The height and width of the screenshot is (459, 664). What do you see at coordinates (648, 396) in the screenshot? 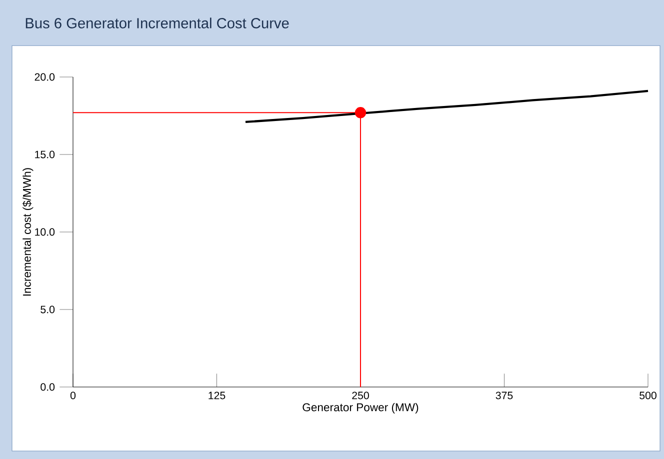
I see `x-tick-label: 500` at bounding box center [648, 396].